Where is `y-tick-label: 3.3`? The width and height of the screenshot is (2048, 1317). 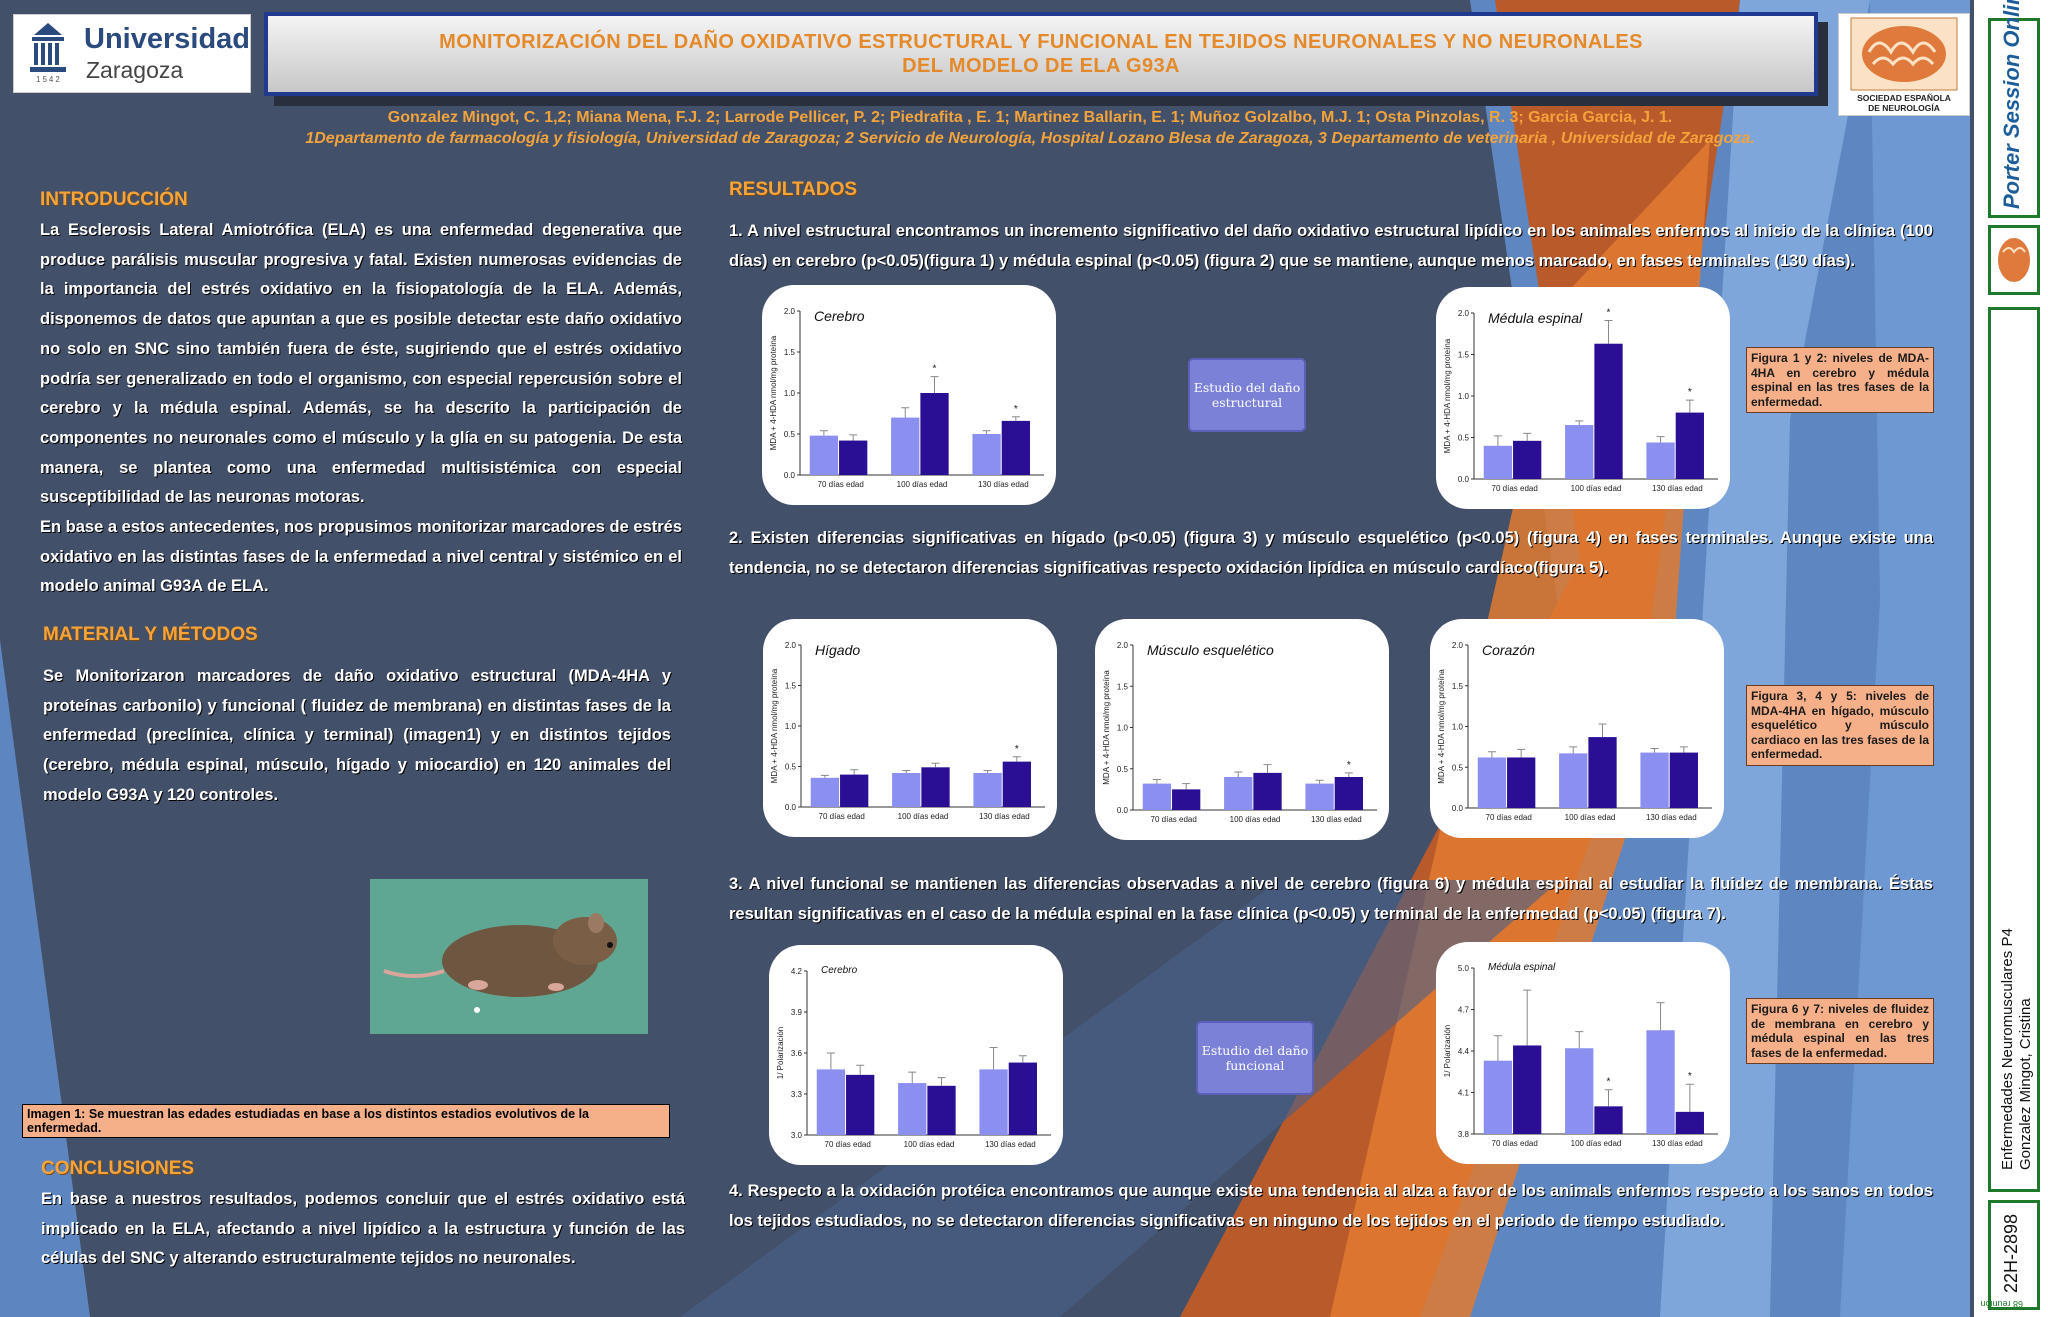 y-tick-label: 3.3 is located at coordinates (797, 1094).